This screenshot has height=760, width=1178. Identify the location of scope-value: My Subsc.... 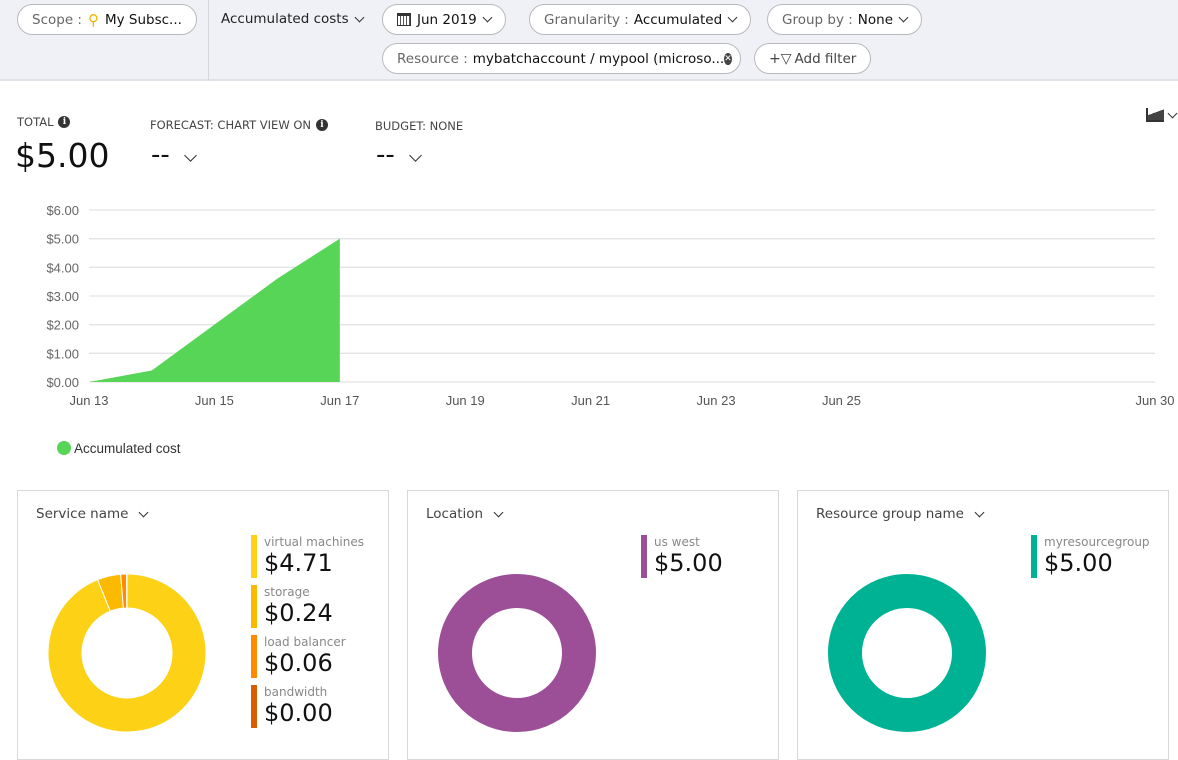
(143, 20).